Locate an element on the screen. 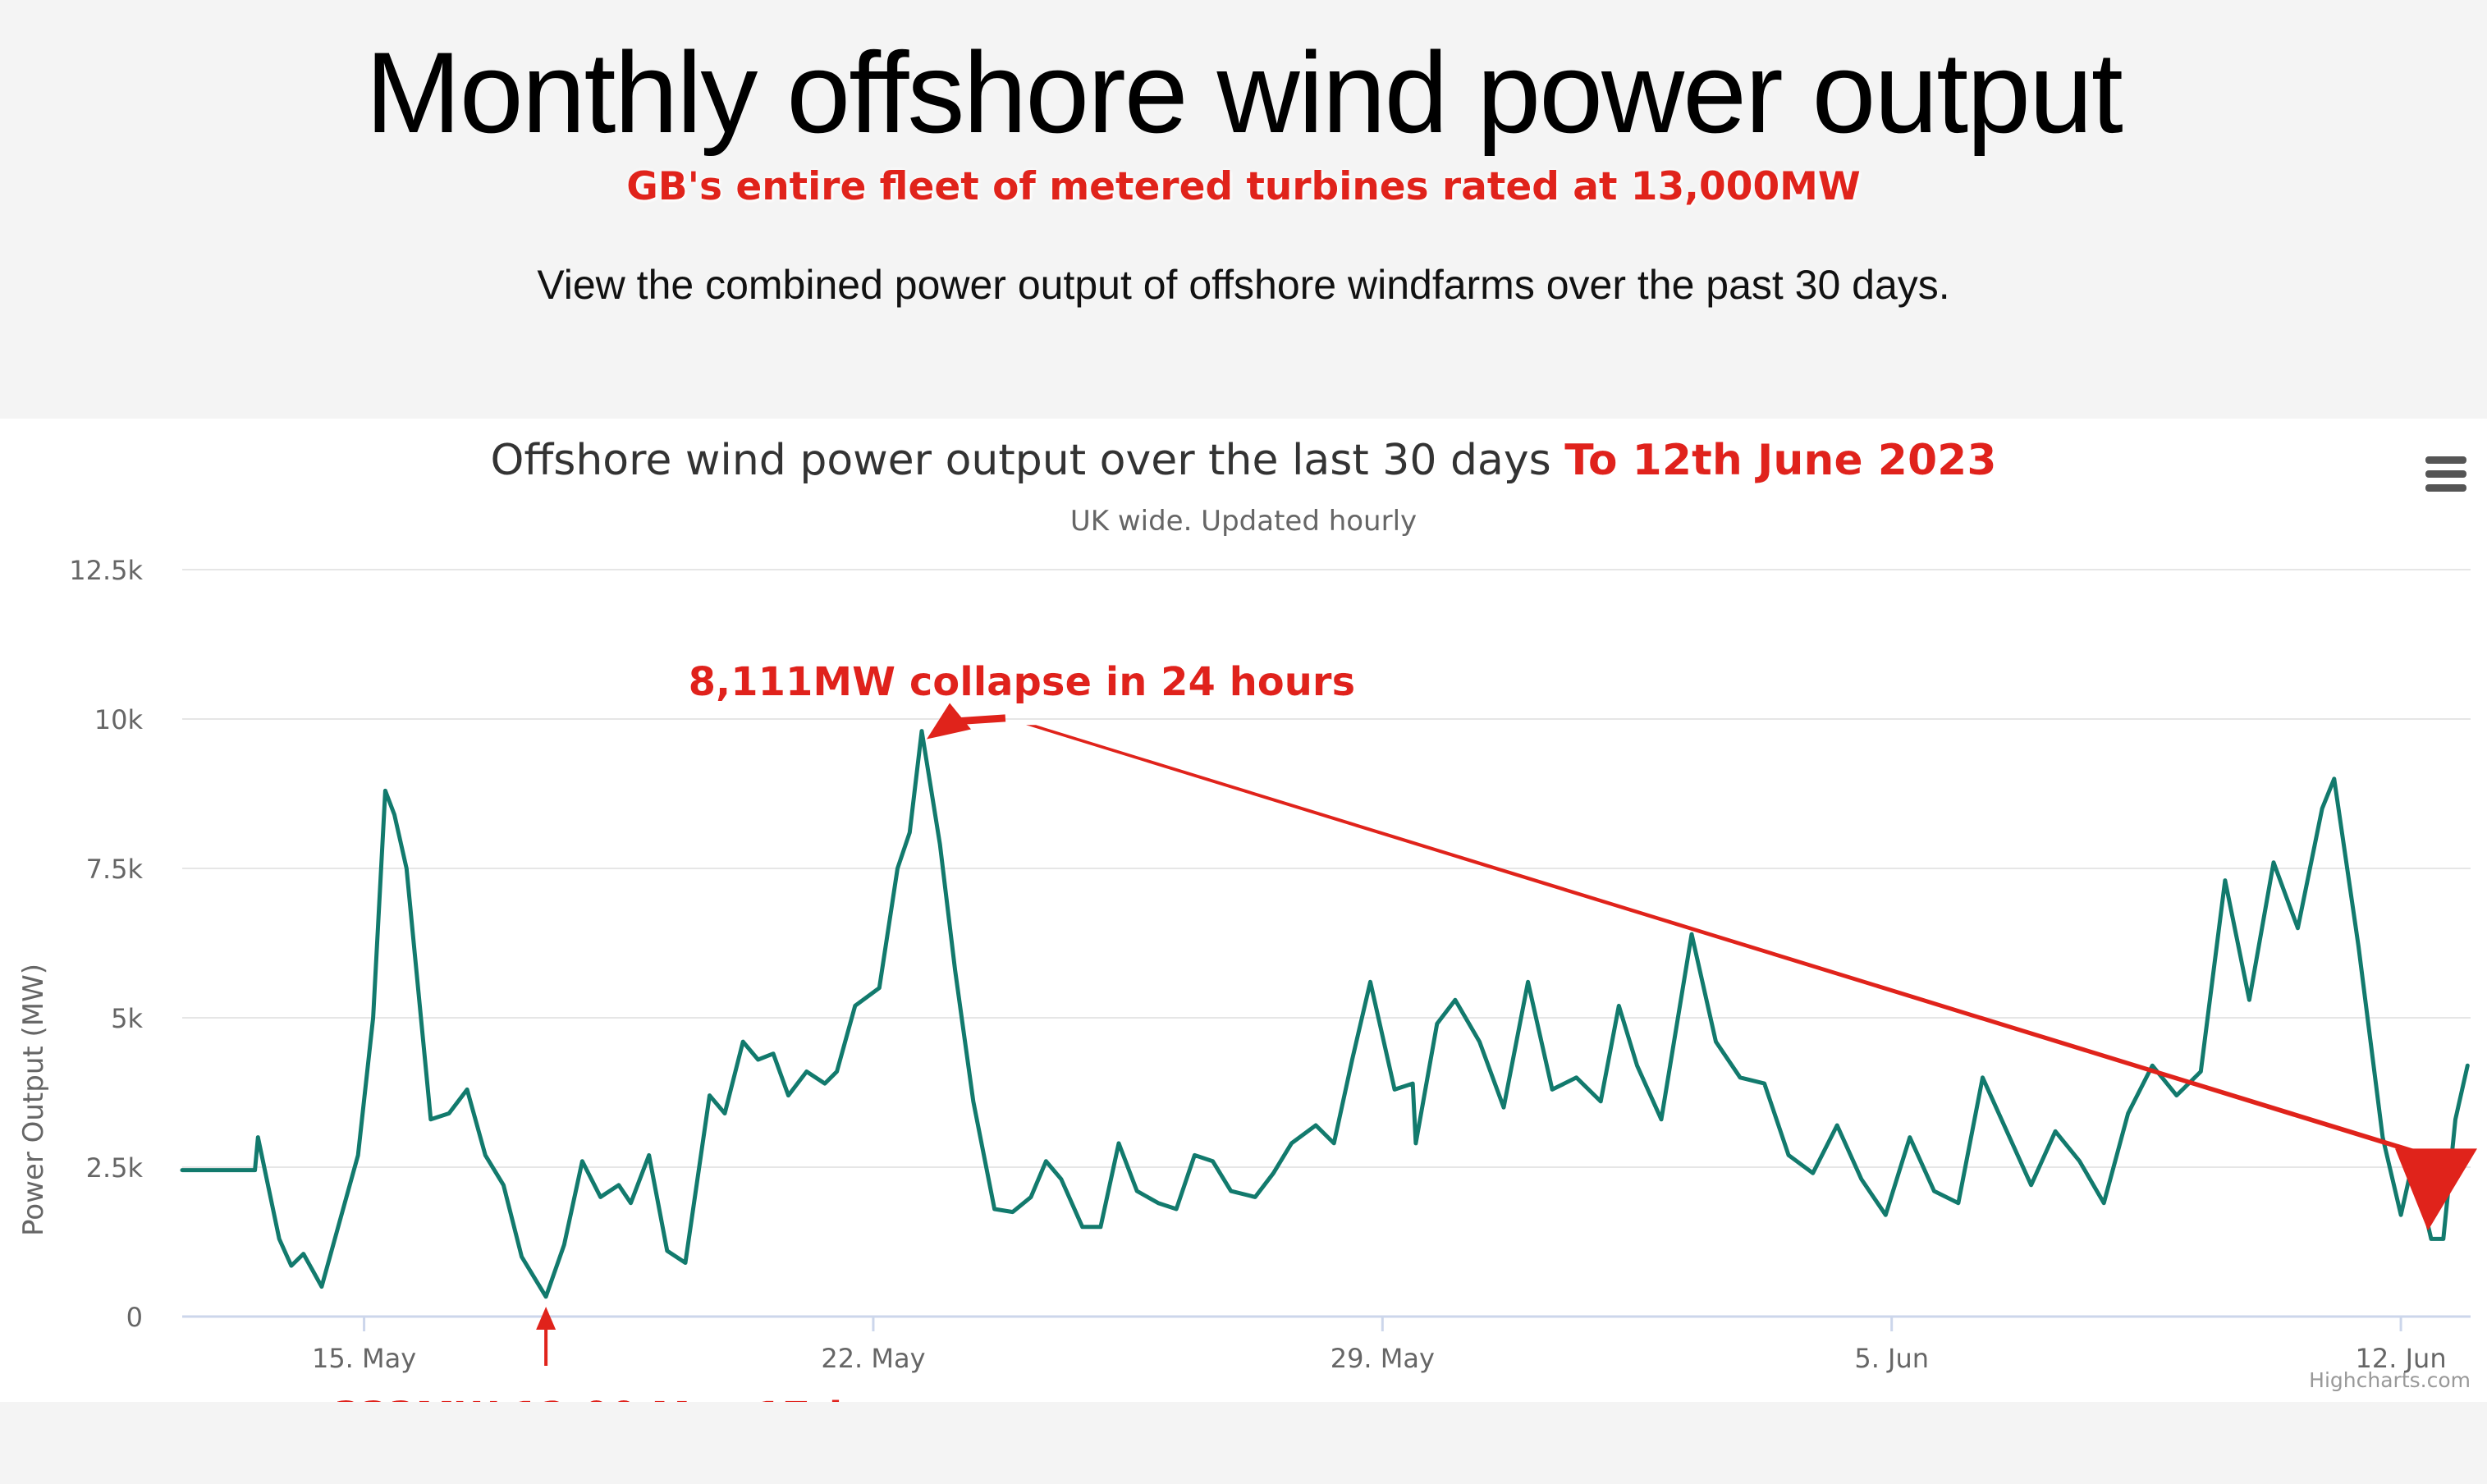 The height and width of the screenshot is (1484, 2487). x-axis: 15. May 22. May 29. May 5. Jun 12. Jun is located at coordinates (1379, 1345).